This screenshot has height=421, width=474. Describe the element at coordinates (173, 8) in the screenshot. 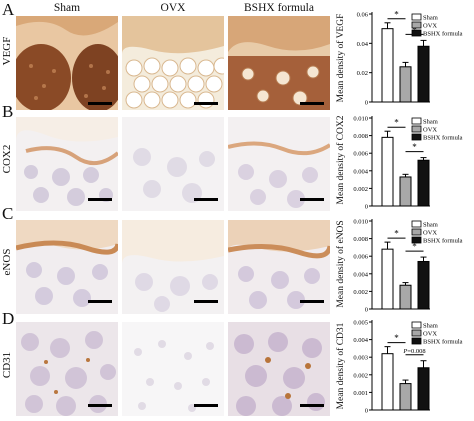

I see `column-header-ovx: OVX` at that location.